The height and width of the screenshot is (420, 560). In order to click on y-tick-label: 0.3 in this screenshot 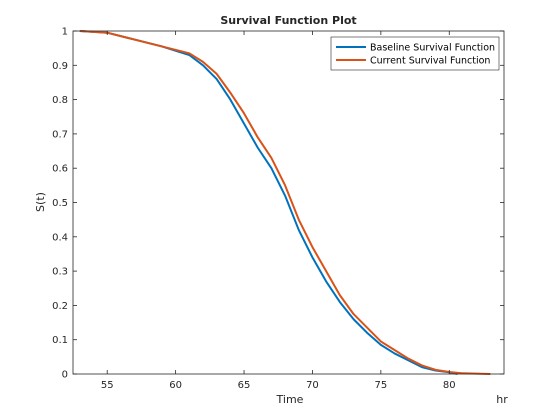, I will do `click(60, 272)`.